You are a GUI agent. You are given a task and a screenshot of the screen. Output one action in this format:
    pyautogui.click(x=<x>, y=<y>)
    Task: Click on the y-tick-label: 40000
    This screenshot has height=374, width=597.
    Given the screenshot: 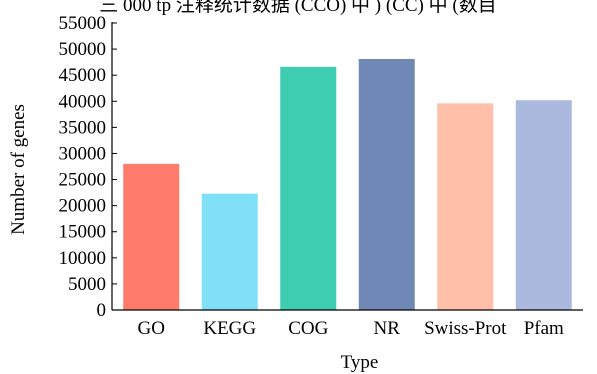 What is the action you would take?
    pyautogui.click(x=83, y=101)
    